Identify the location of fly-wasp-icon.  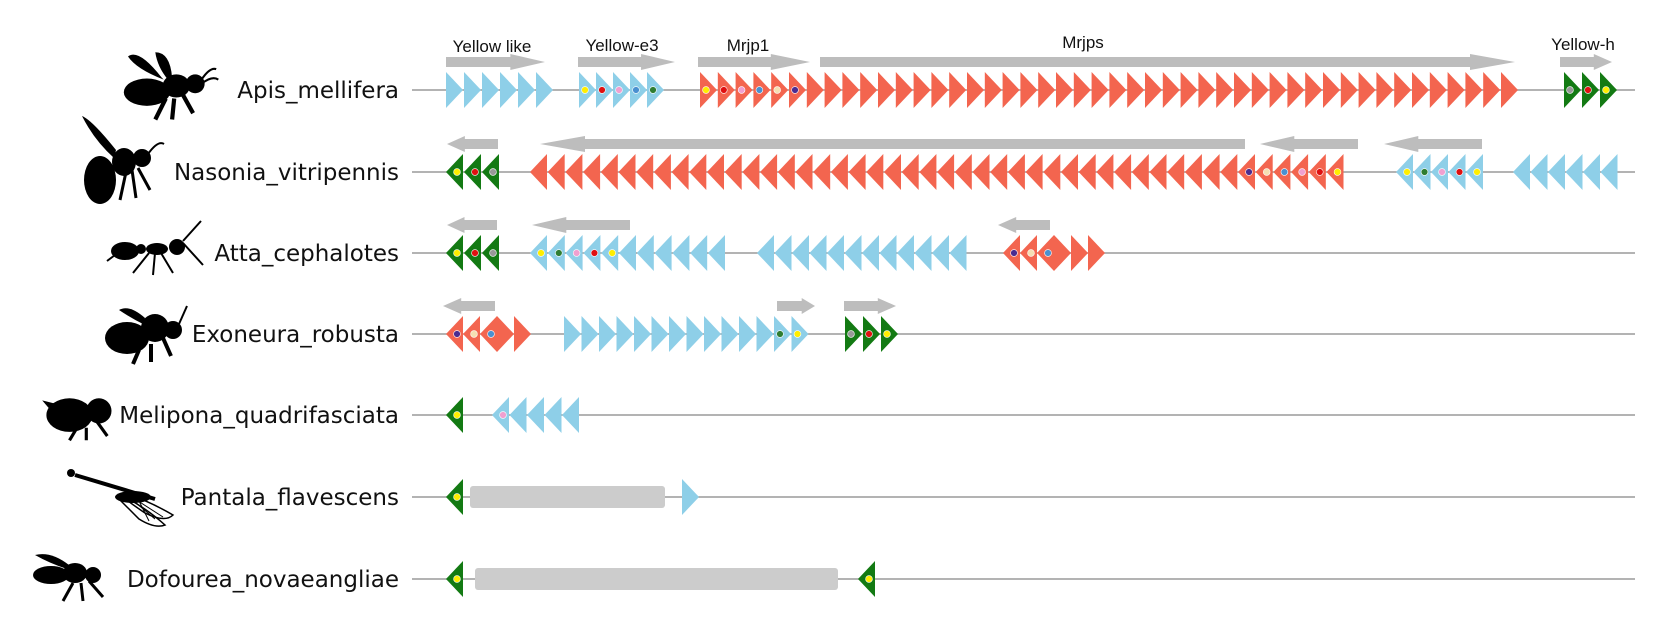
(68, 577).